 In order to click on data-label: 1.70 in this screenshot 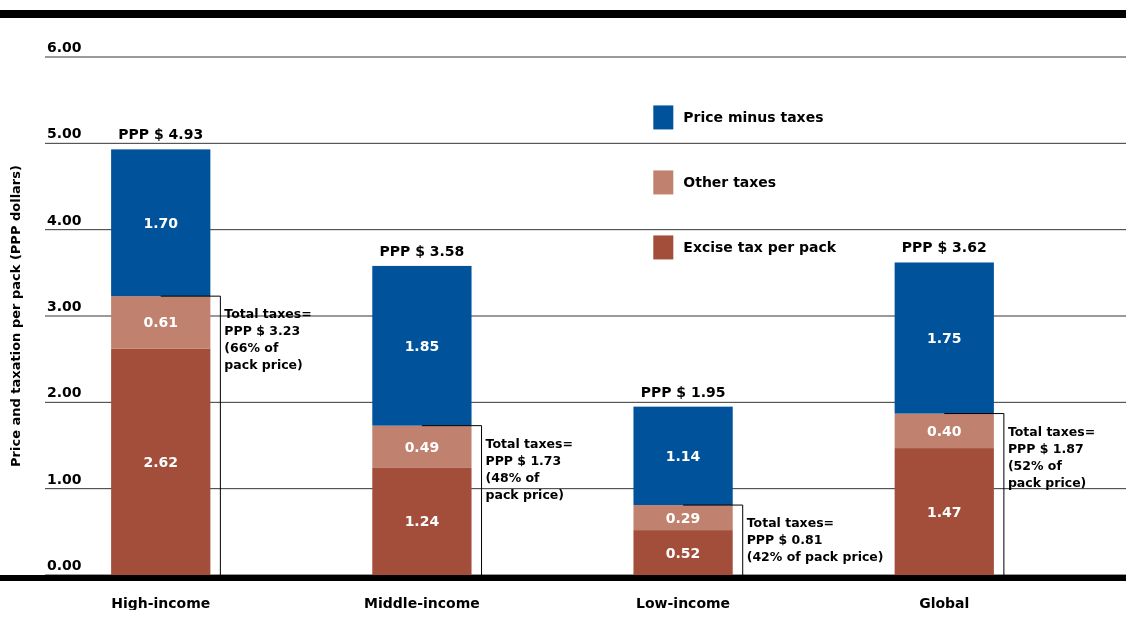, I will do `click(161, 222)`.